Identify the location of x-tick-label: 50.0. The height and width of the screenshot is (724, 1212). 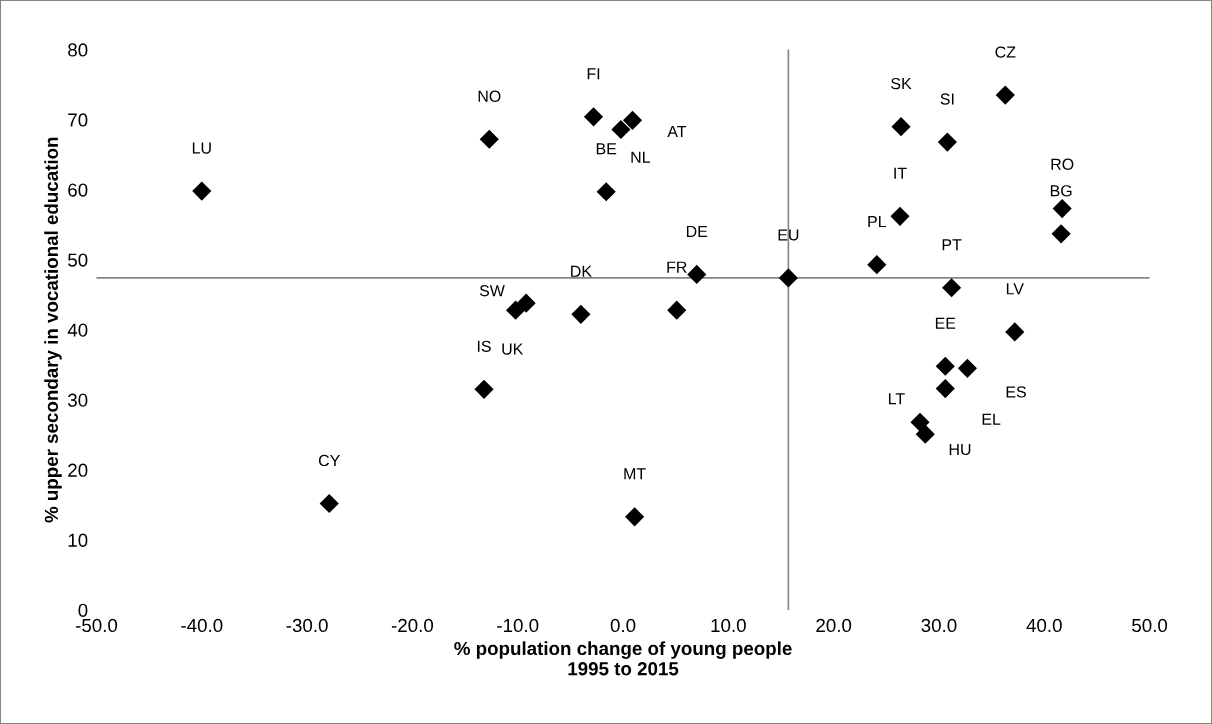
(1150, 625).